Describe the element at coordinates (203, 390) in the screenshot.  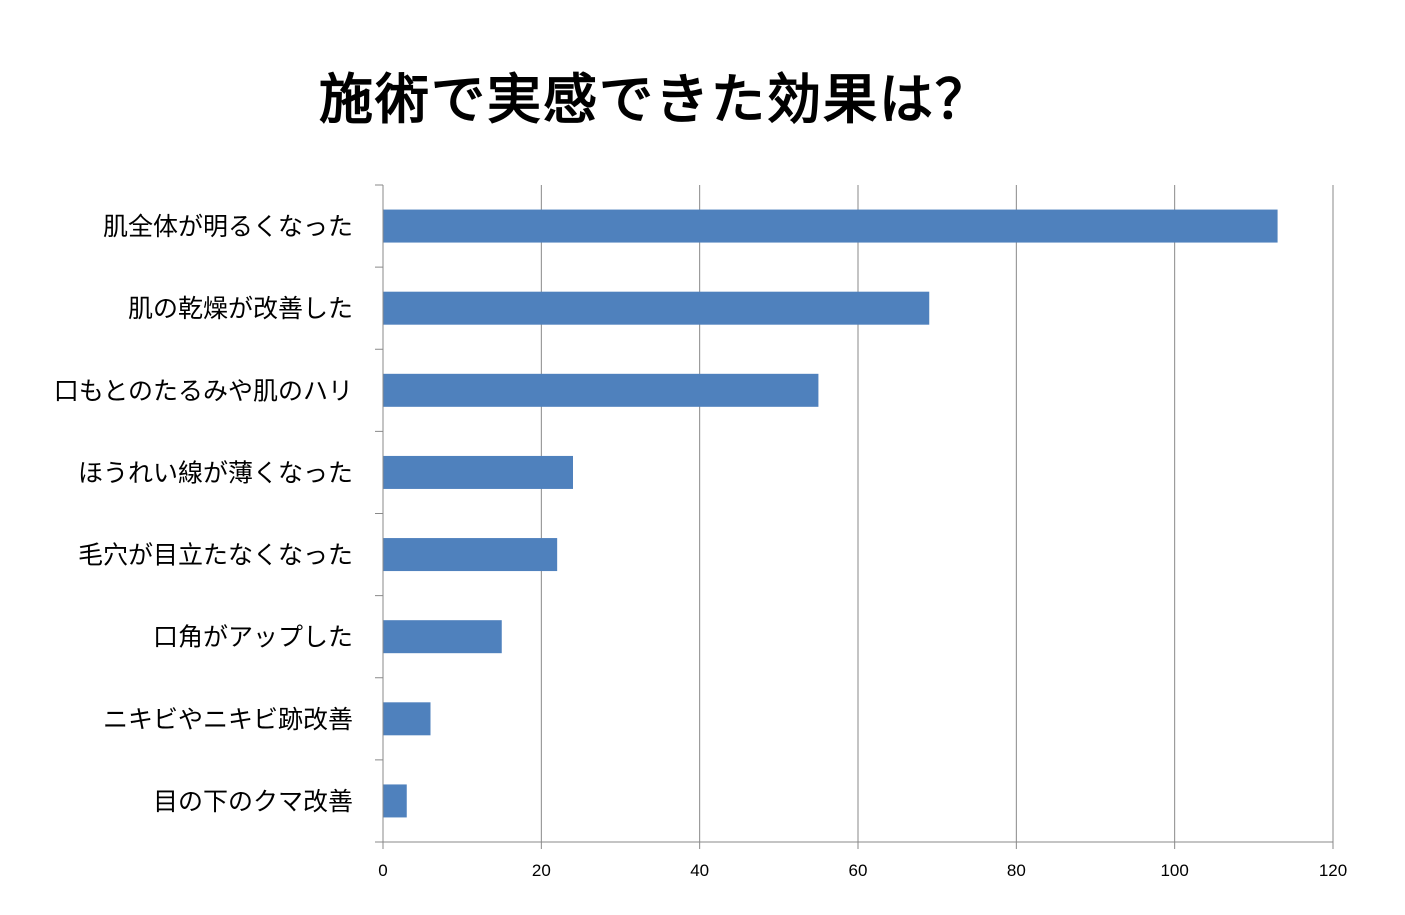
I see `category-label: 口もとのたるみや肌のハリ` at that location.